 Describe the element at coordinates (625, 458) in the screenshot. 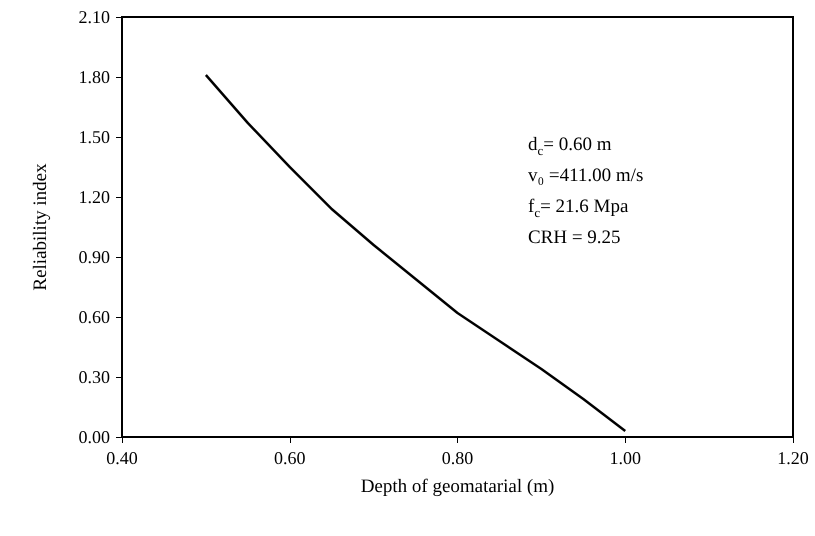

I see `x-tick-label: 1.00` at that location.